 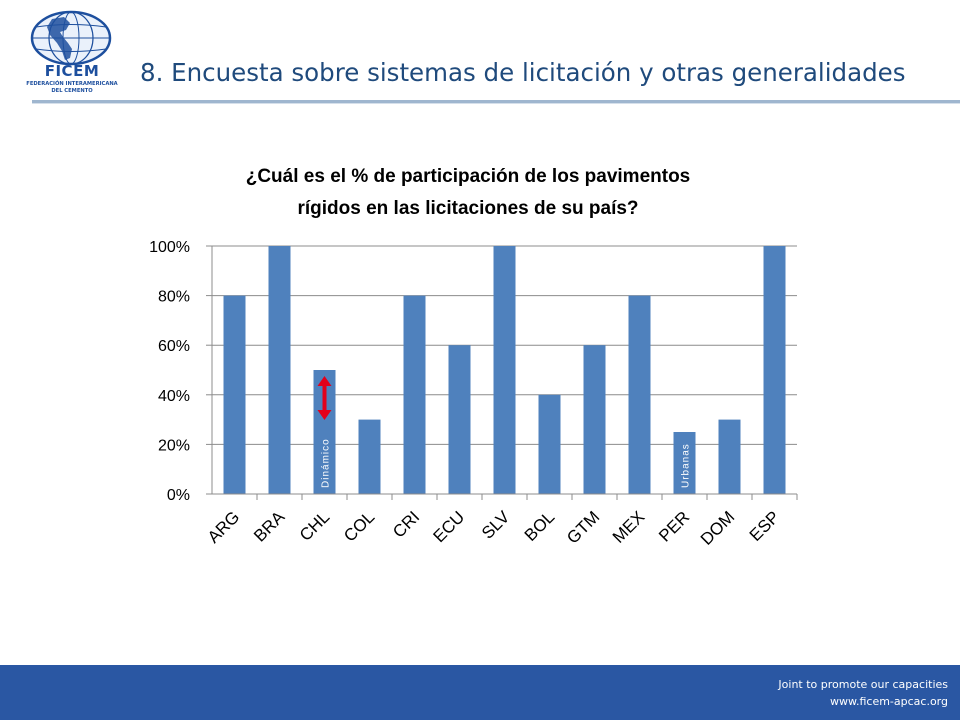 What do you see at coordinates (72, 84) in the screenshot?
I see `logo-subtitle: FEDERACIÓN INTERAMERICANA` at bounding box center [72, 84].